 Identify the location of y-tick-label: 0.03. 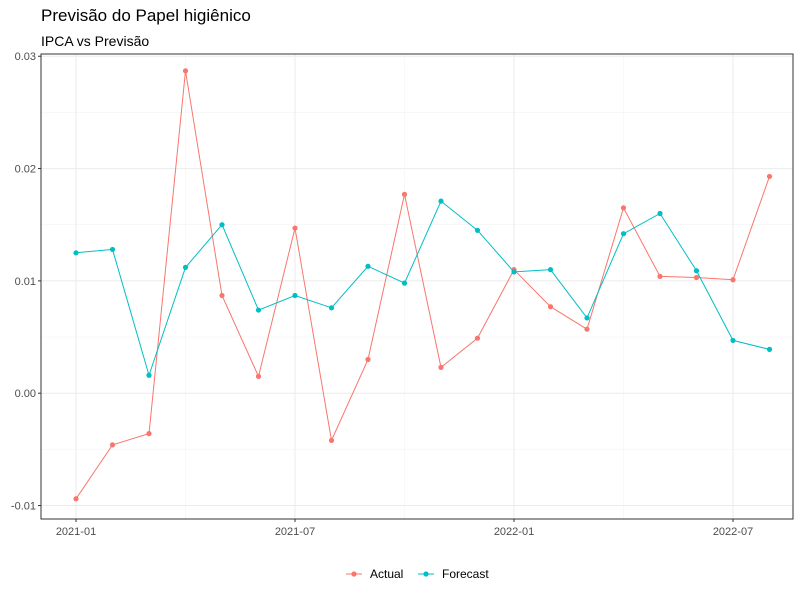
(25, 57).